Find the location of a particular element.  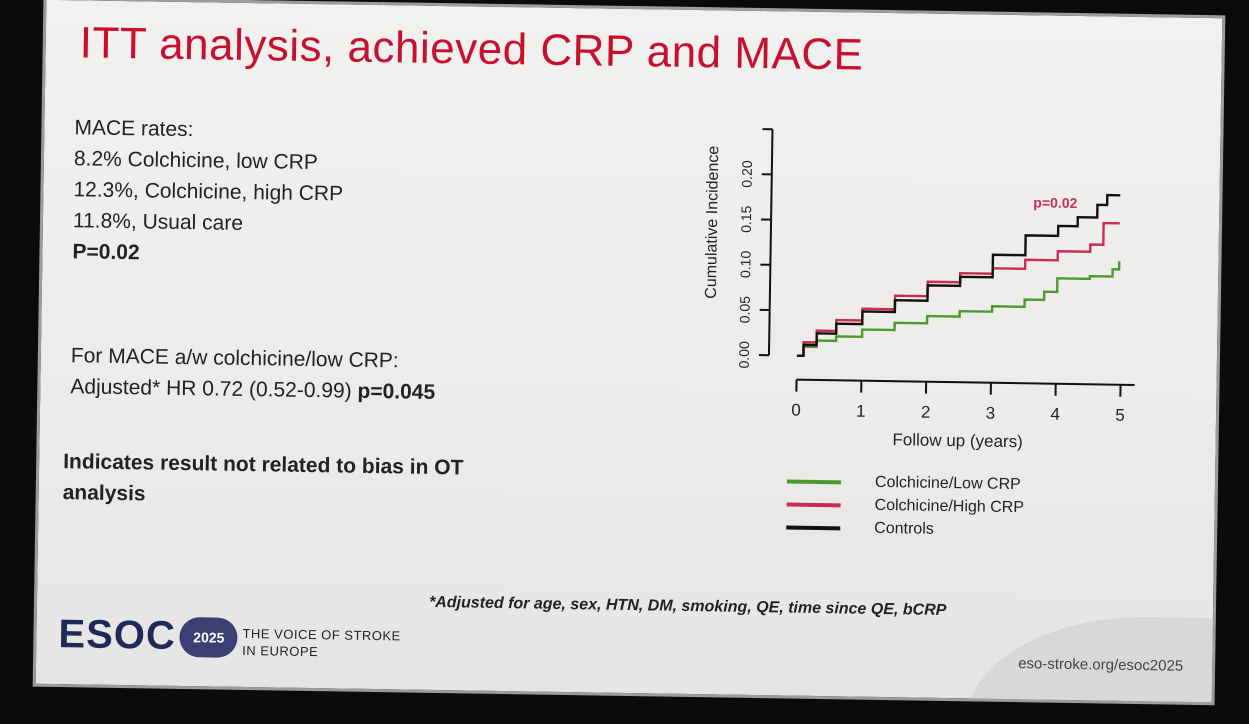

series-line-high-crp is located at coordinates (958, 289).